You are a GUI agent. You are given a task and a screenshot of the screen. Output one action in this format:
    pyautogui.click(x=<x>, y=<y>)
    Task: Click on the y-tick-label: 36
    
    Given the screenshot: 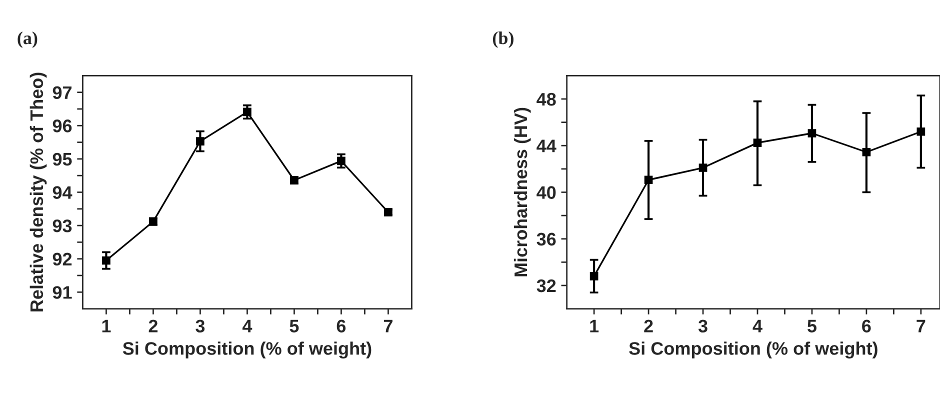 What is the action you would take?
    pyautogui.click(x=546, y=239)
    